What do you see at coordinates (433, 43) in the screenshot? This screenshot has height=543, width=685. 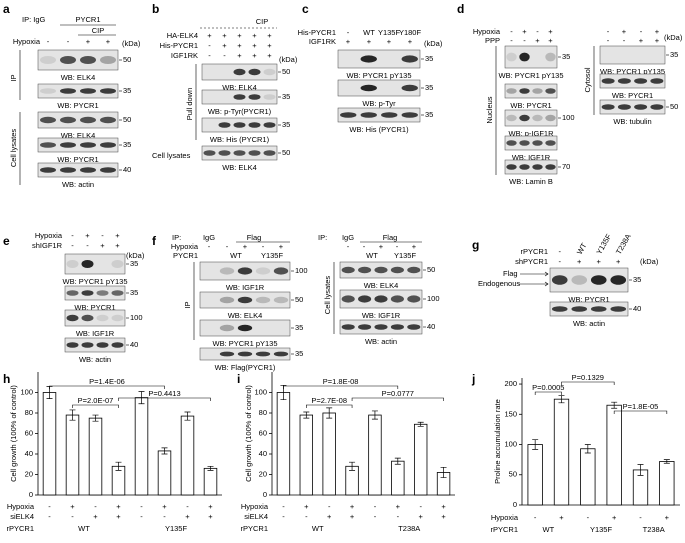 I see `header-text: (kDa)` at bounding box center [433, 43].